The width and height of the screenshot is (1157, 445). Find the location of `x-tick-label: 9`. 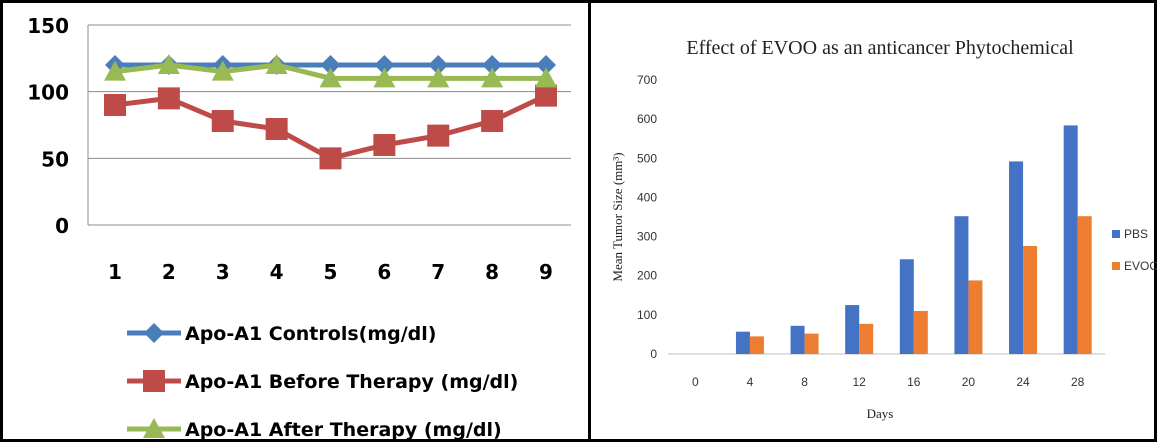

x-tick-label: 9 is located at coordinates (546, 272).